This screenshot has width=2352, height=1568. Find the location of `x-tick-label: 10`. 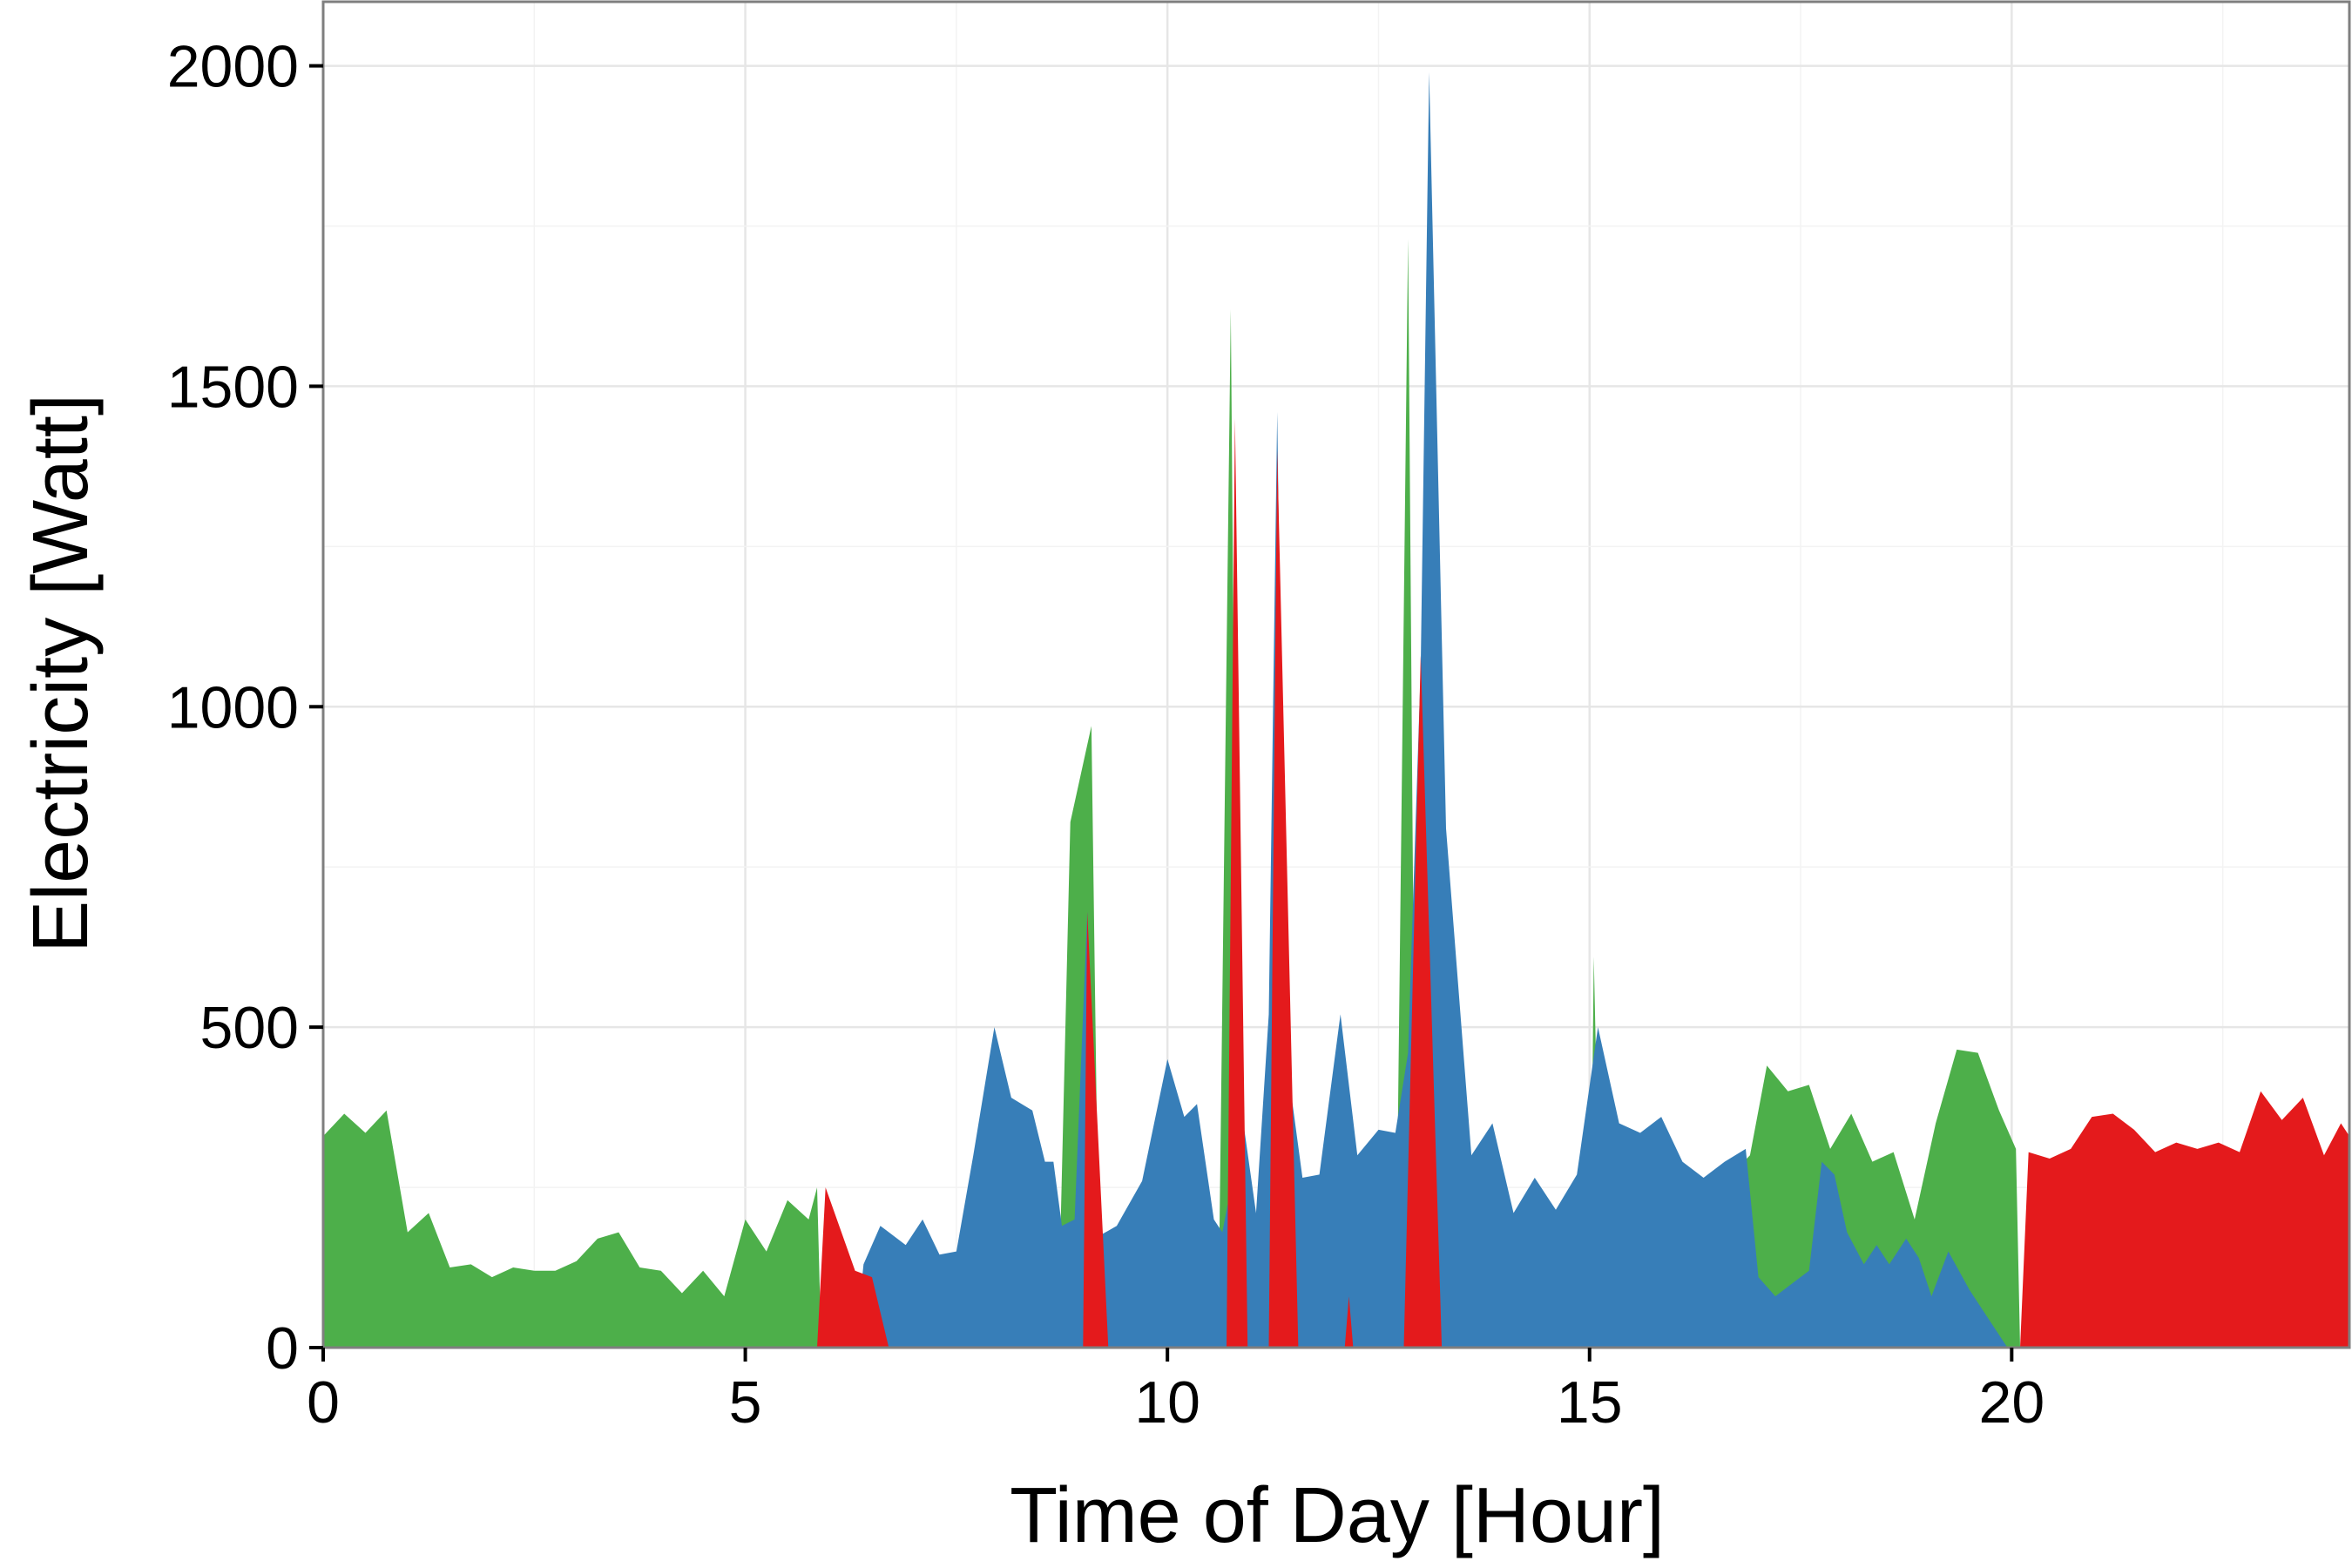

x-tick-label: 10 is located at coordinates (1167, 1402).